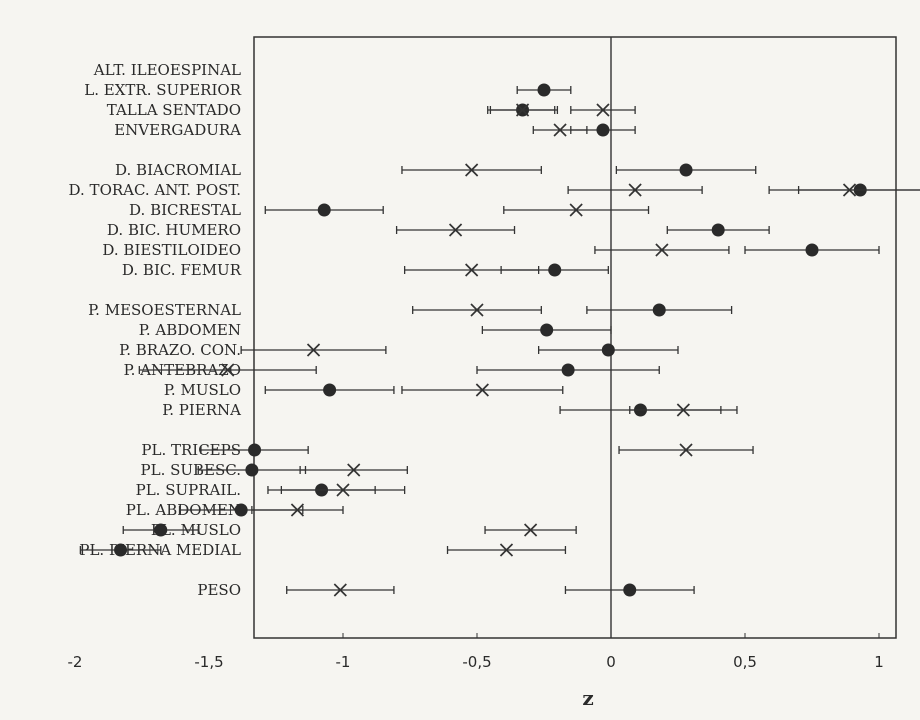 The height and width of the screenshot is (720, 920). I want to click on category-label: P. PIERNA, so click(201, 410).